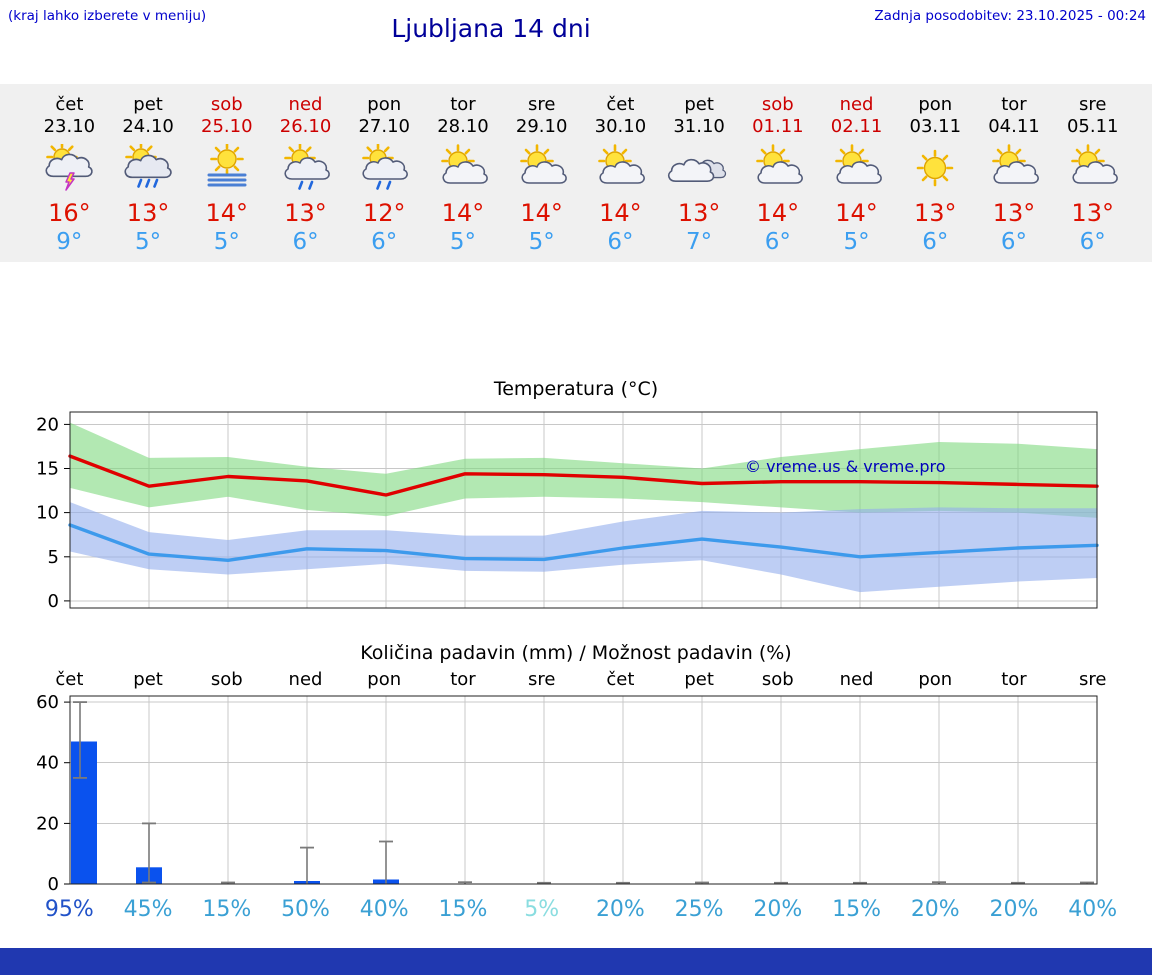 Image resolution: width=1152 pixels, height=975 pixels. What do you see at coordinates (384, 126) in the screenshot?
I see `day-date: 27.10` at bounding box center [384, 126].